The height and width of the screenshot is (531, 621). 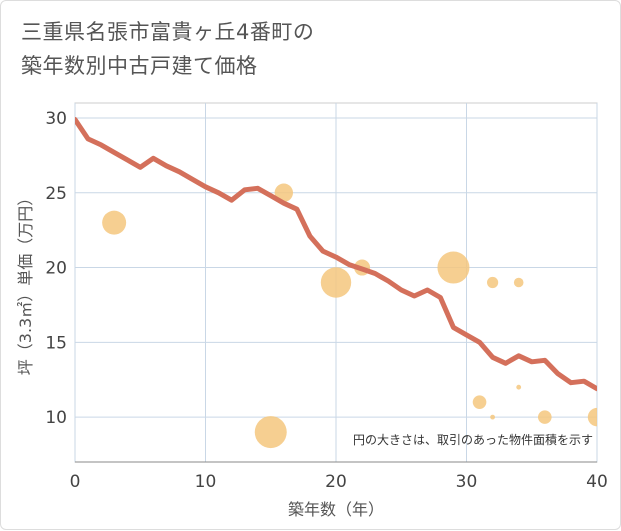 What do you see at coordinates (336, 482) in the screenshot?
I see `x-tick-label: 20` at bounding box center [336, 482].